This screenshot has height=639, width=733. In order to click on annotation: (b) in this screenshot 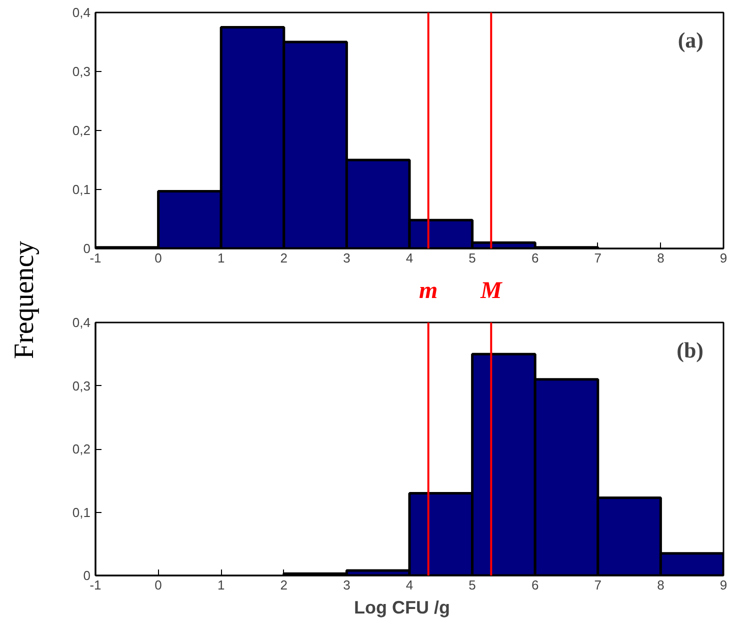, I will do `click(690, 350)`.